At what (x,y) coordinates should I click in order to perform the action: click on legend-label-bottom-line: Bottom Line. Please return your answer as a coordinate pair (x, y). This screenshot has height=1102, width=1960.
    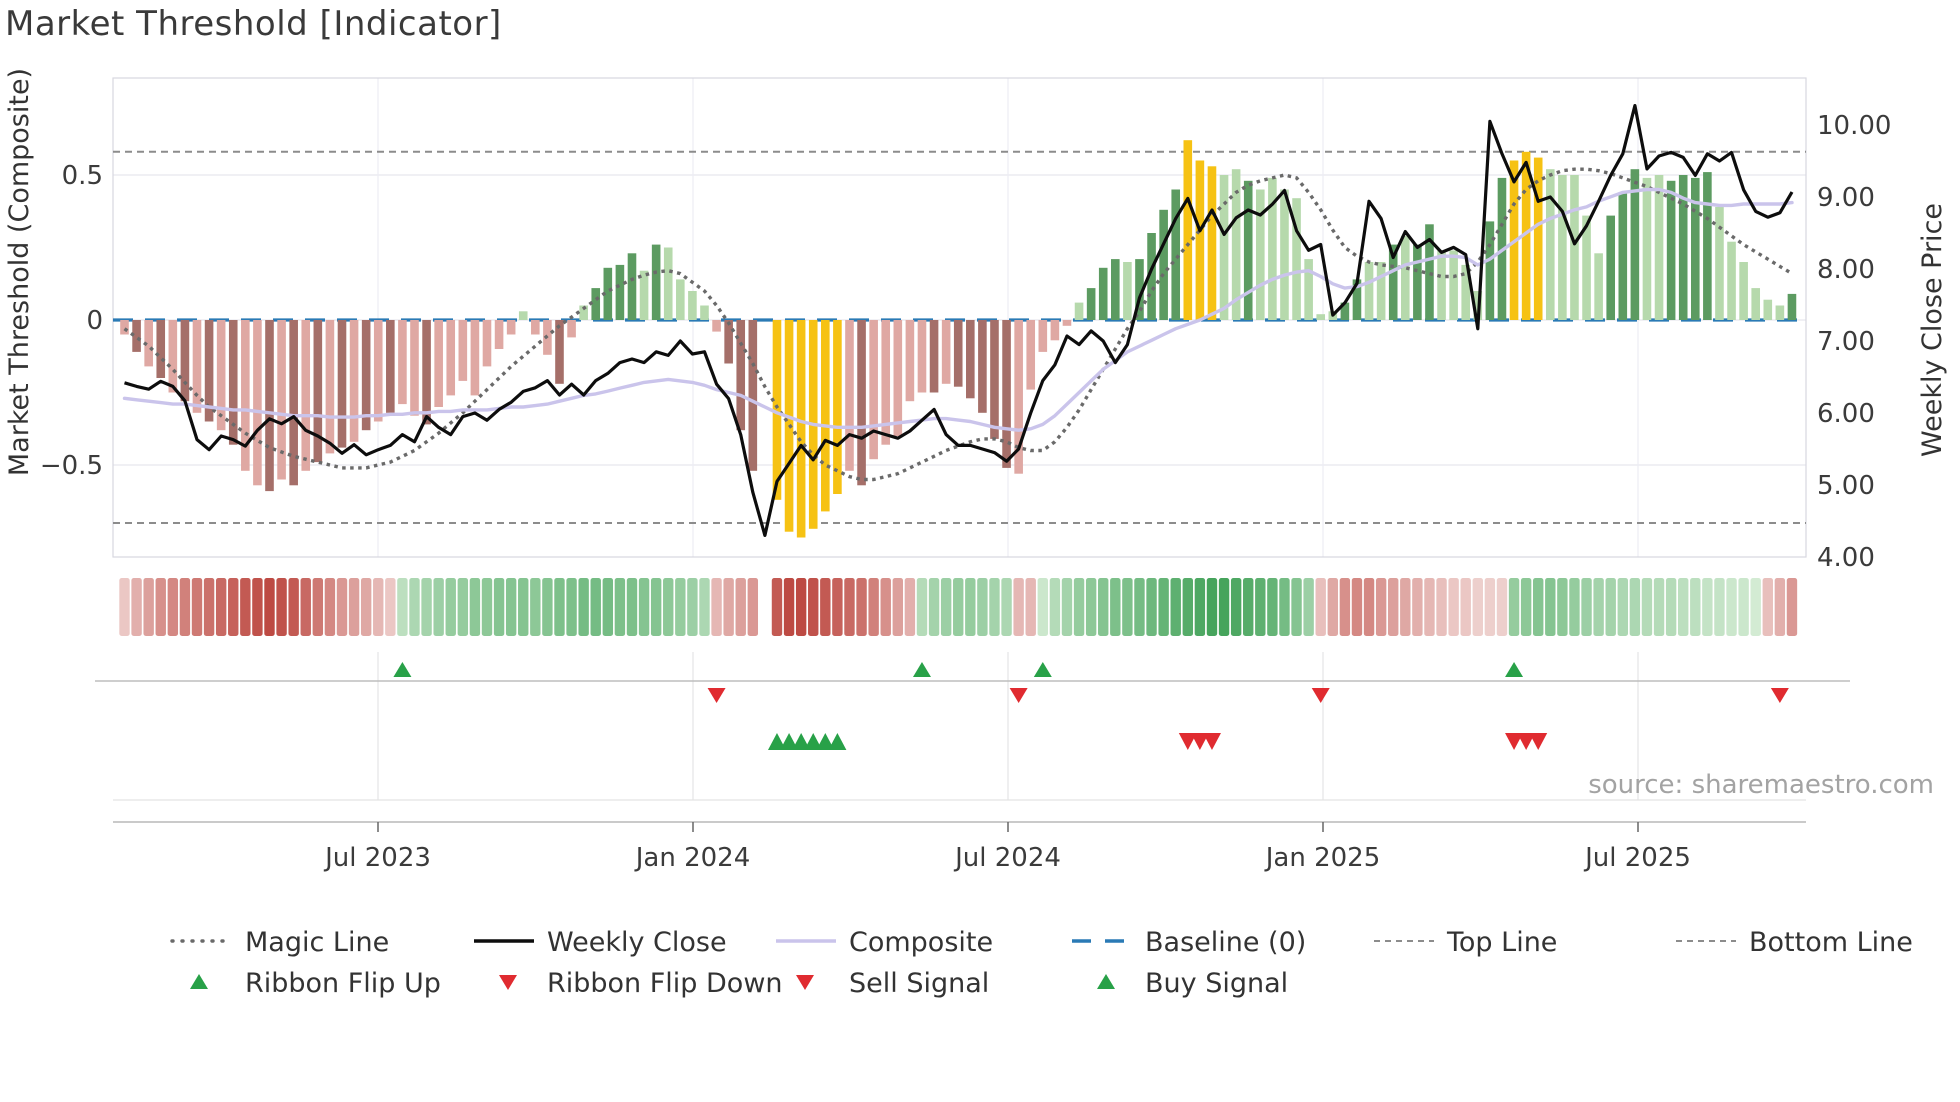
    Looking at the image, I should click on (1831, 942).